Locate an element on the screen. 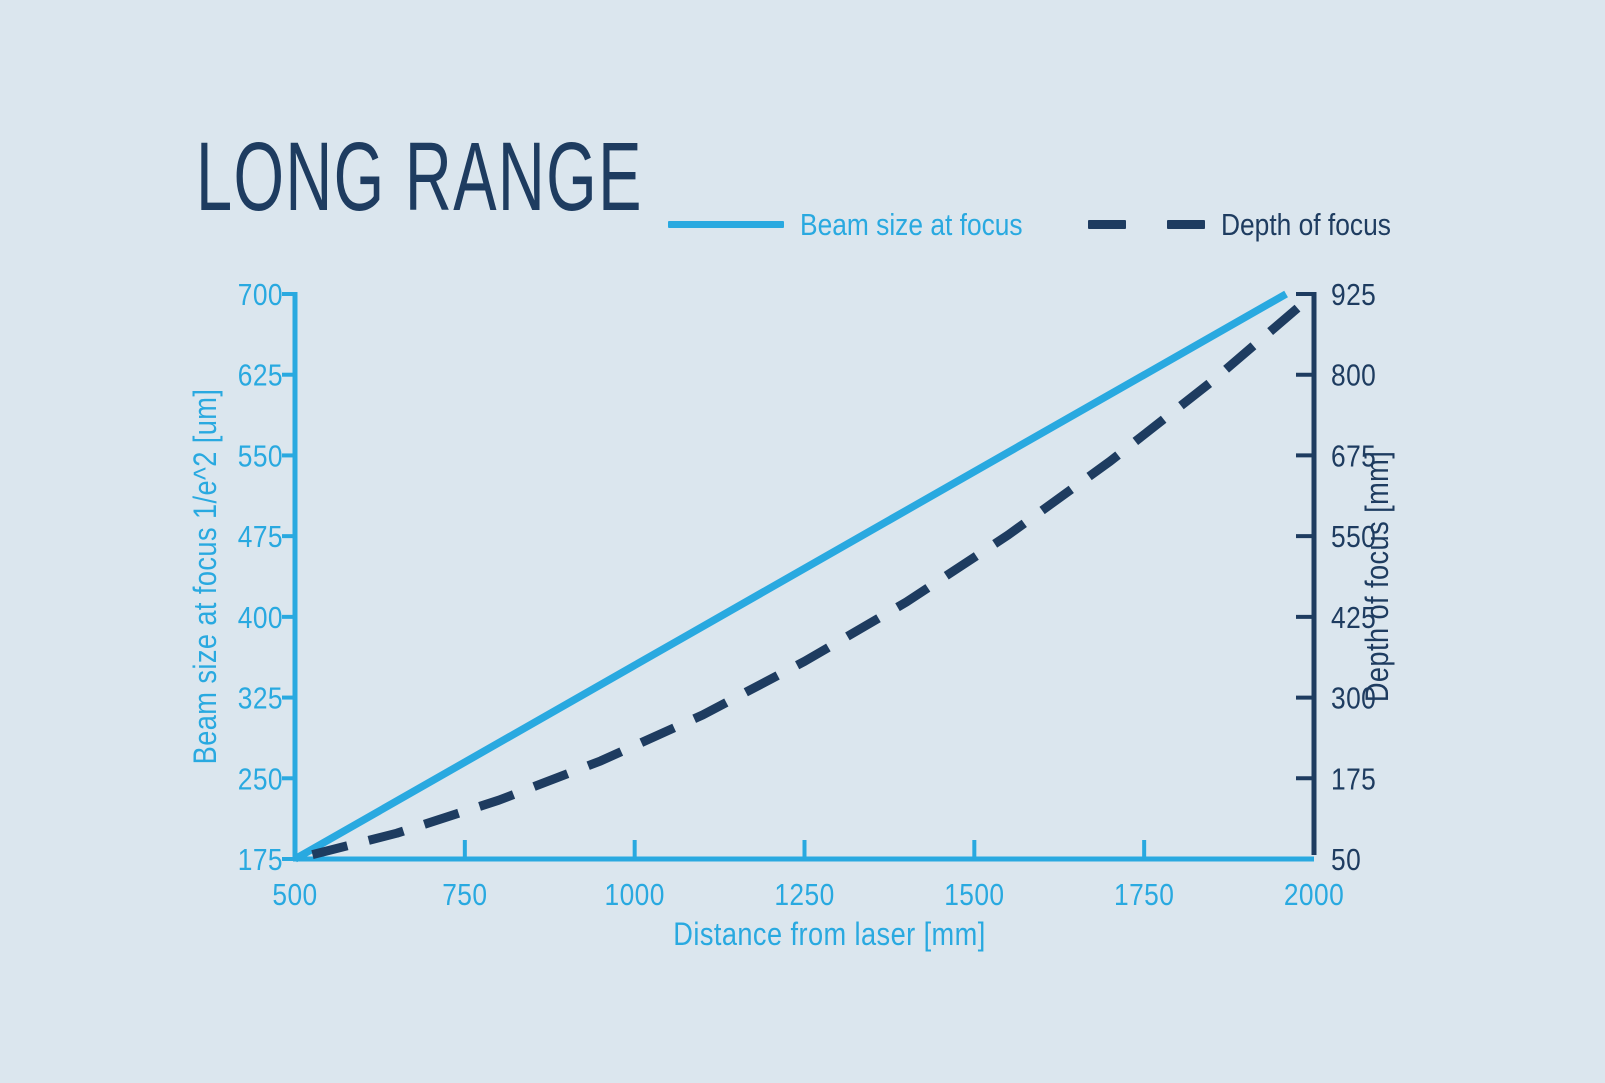 The width and height of the screenshot is (1605, 1083). legend-label-beam-size: Beam size at focus is located at coordinates (911, 224).